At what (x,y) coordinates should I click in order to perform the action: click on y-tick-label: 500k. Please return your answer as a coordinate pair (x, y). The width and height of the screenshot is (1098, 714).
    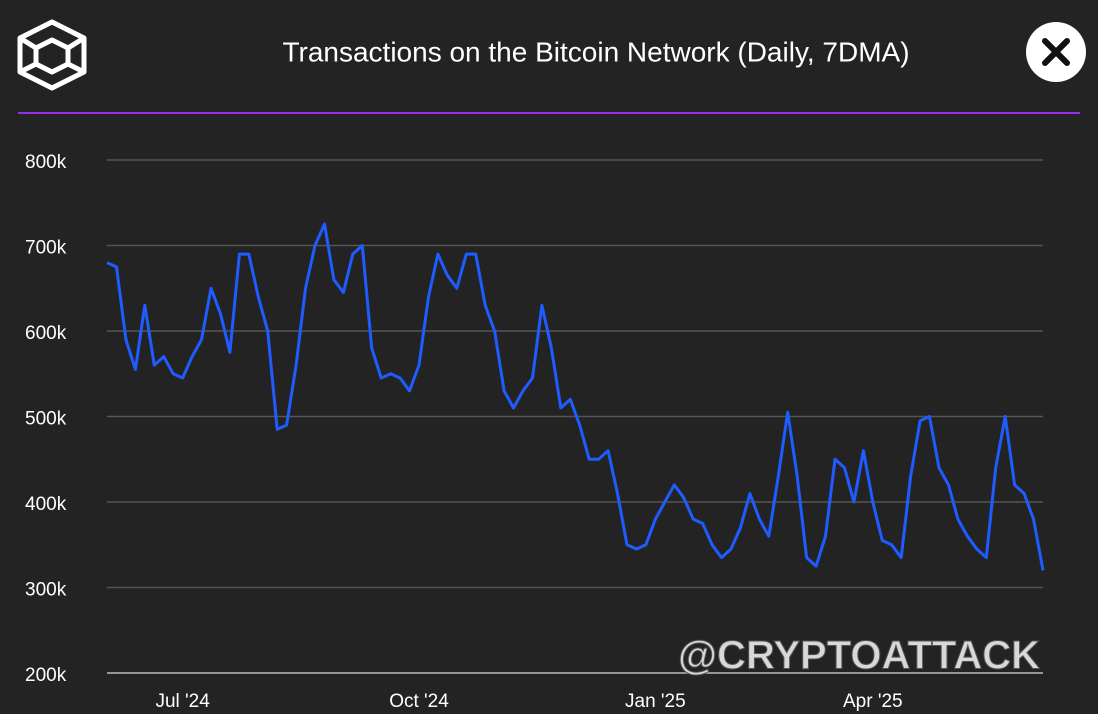
    Looking at the image, I should click on (46, 419).